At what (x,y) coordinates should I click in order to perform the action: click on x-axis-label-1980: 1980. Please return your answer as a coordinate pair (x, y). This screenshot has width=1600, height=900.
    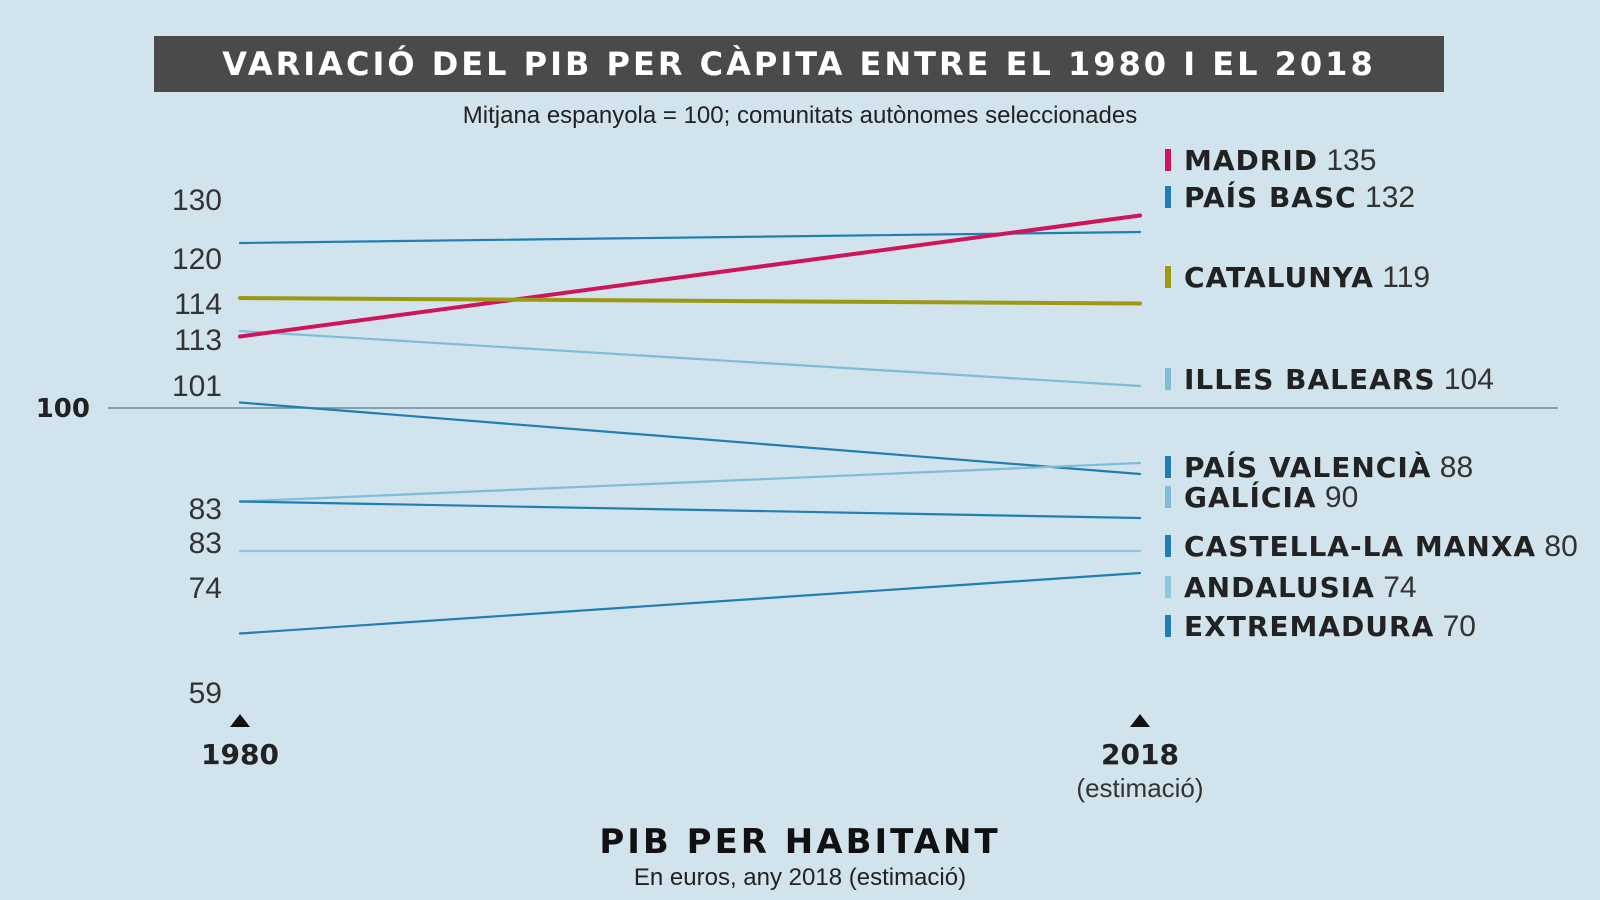
    Looking at the image, I should click on (240, 754).